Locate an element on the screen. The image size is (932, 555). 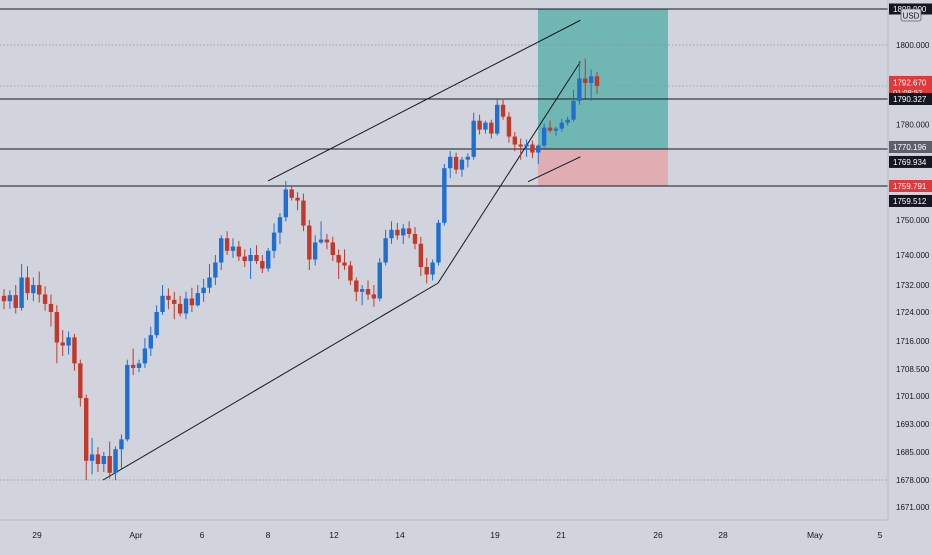
time-tick-label-0: 29 is located at coordinates (37, 535).